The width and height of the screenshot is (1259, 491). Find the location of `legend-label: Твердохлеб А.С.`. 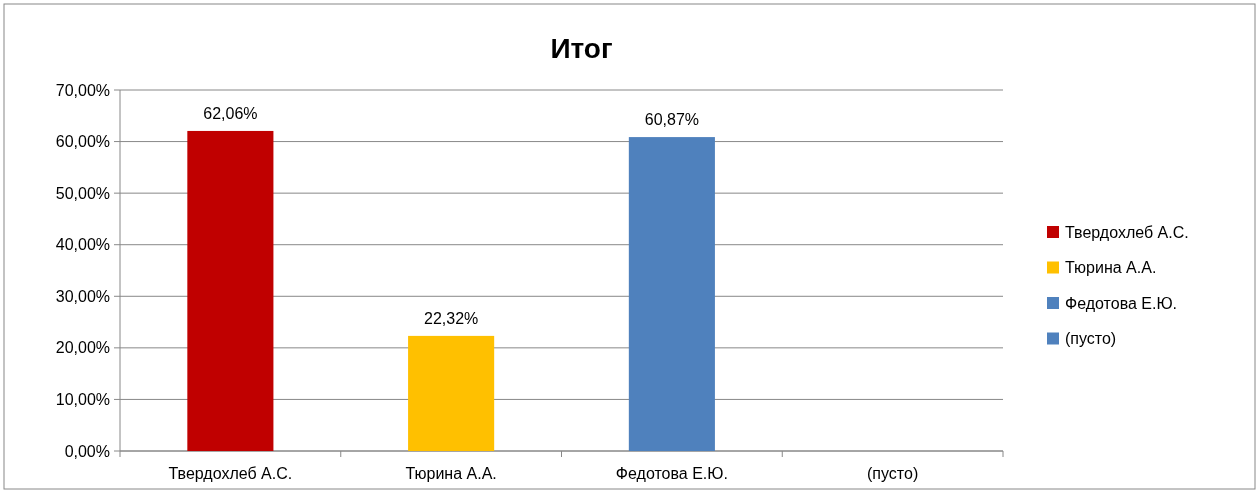

legend-label: Твердохлеб А.С. is located at coordinates (1127, 232).